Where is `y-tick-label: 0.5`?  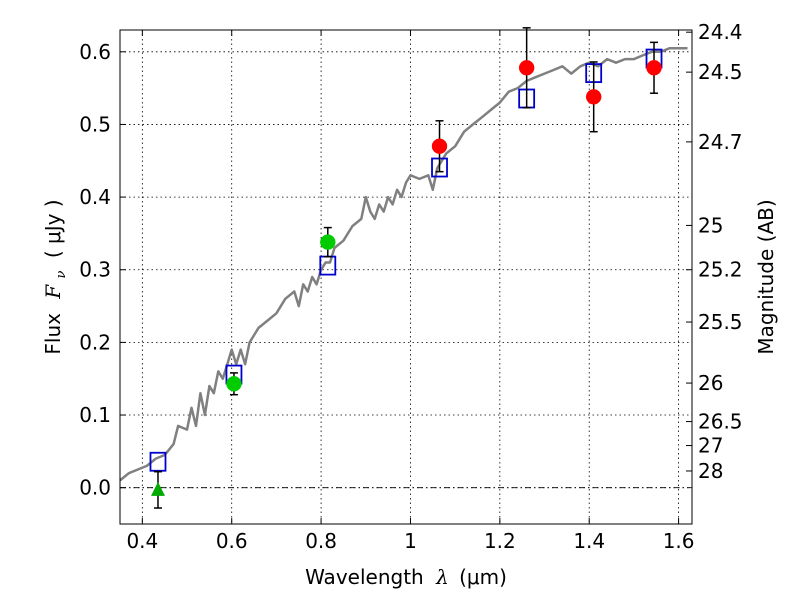 y-tick-label: 0.5 is located at coordinates (95, 124).